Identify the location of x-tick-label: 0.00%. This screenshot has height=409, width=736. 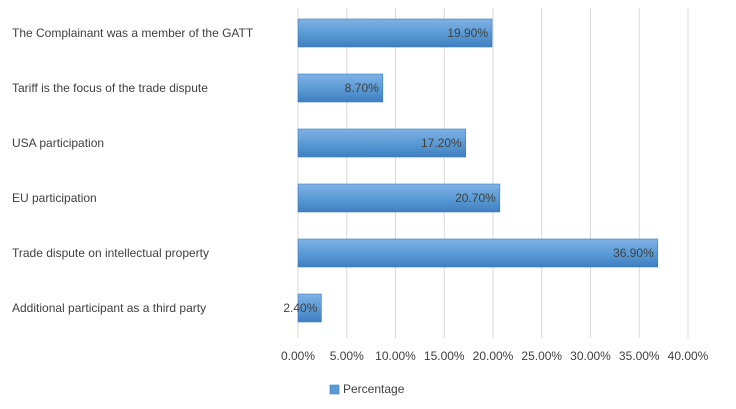
(298, 356).